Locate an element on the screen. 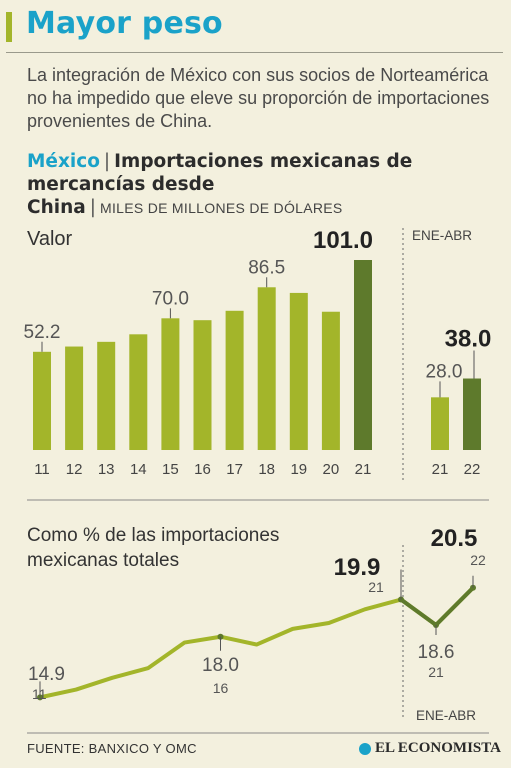  x-tick-21: 21 is located at coordinates (363, 469).